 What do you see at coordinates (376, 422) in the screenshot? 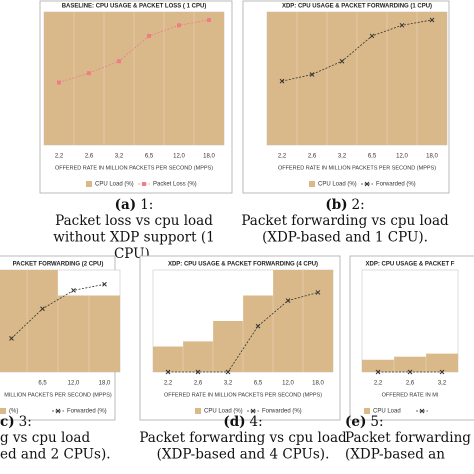
I see `caption-text: 5:` at bounding box center [376, 422].